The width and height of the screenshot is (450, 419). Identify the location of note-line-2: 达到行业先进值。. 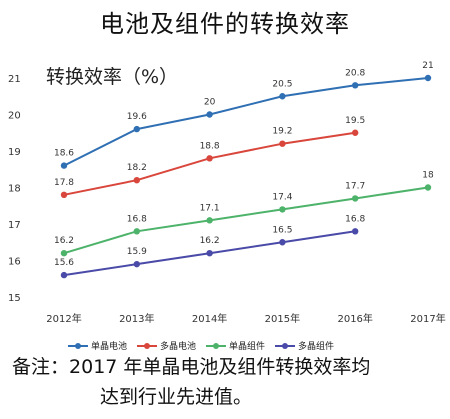
(227, 397).